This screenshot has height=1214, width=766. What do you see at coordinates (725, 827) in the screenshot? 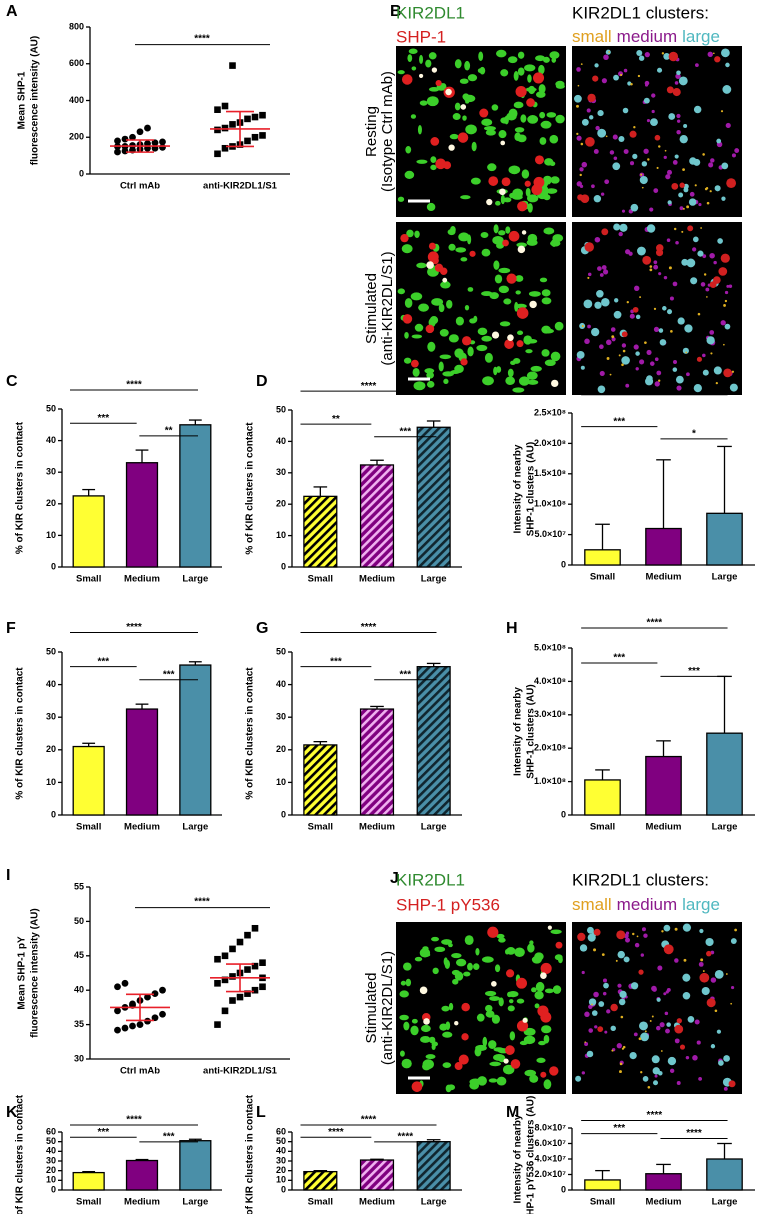
I see `x-tick-label: Large` at bounding box center [725, 827].